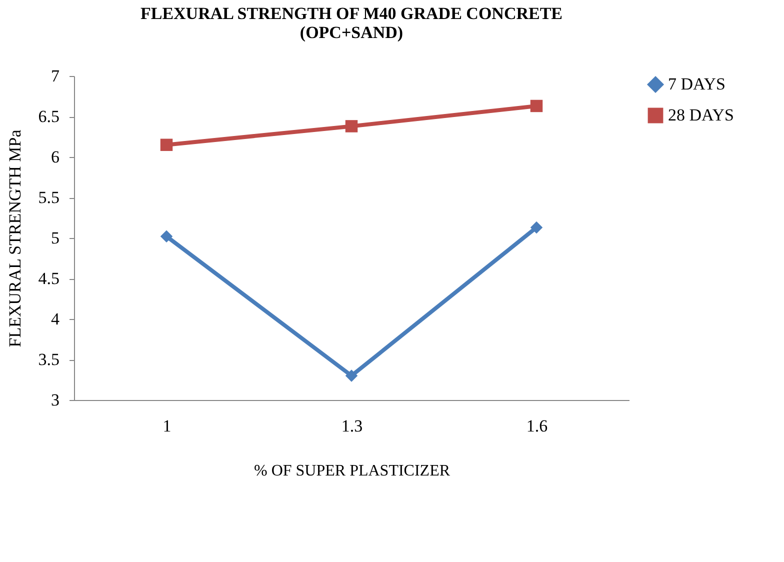  Describe the element at coordinates (352, 471) in the screenshot. I see `x-axis-title: % OF SUPER PLASTICIZER` at that location.